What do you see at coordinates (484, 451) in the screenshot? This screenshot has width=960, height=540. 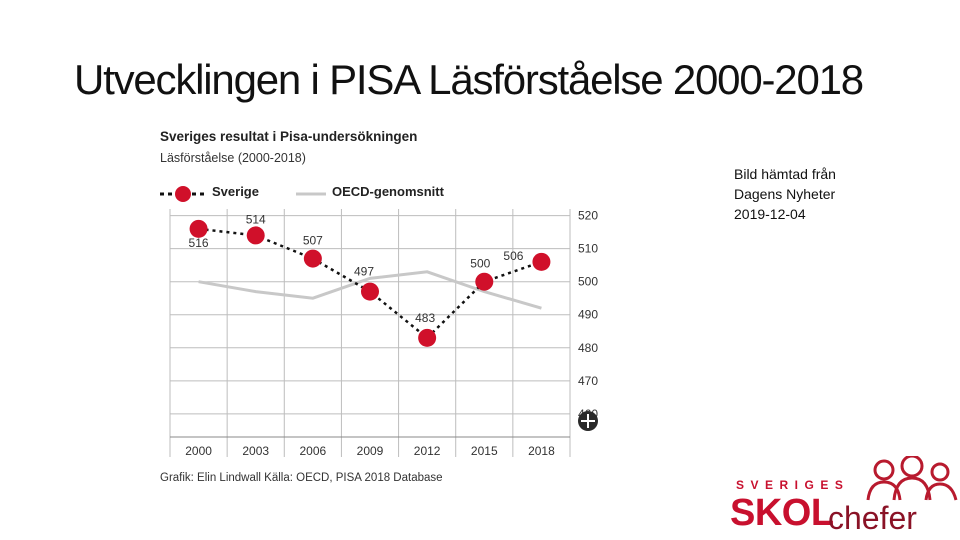 I see `x-tick-label: 2015` at bounding box center [484, 451].